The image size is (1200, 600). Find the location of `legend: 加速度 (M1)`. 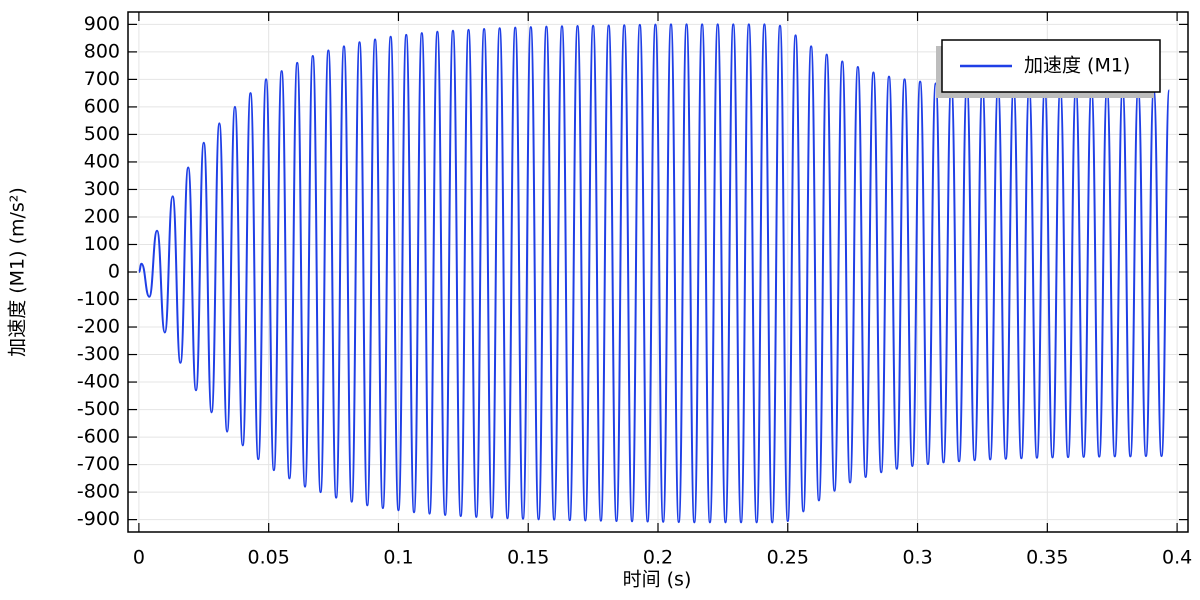

legend: 加速度 (M1) is located at coordinates (1048, 68).